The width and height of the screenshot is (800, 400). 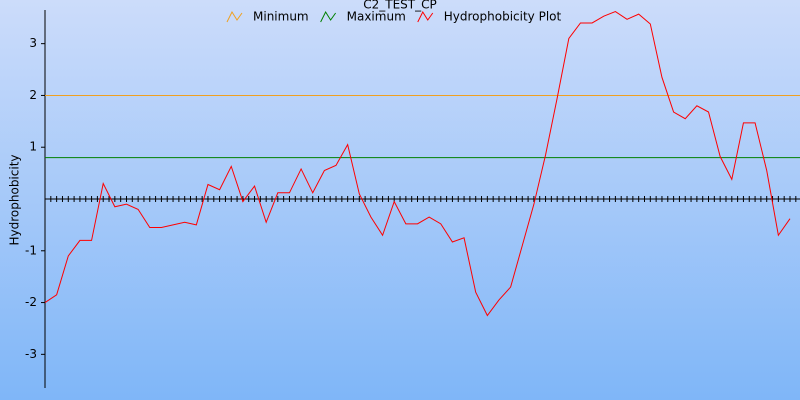 What do you see at coordinates (31, 354) in the screenshot?
I see `y-tick-label: -3` at bounding box center [31, 354].